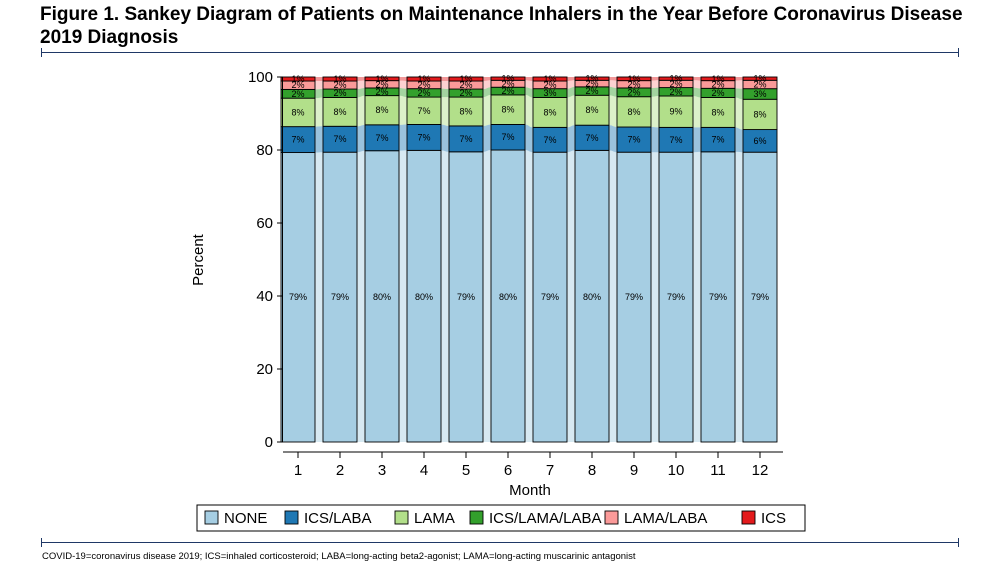 Image resolution: width=1000 pixels, height=571 pixels. What do you see at coordinates (507, 137) in the screenshot?
I see `data-label-ics-laba-6: 7%` at bounding box center [507, 137].